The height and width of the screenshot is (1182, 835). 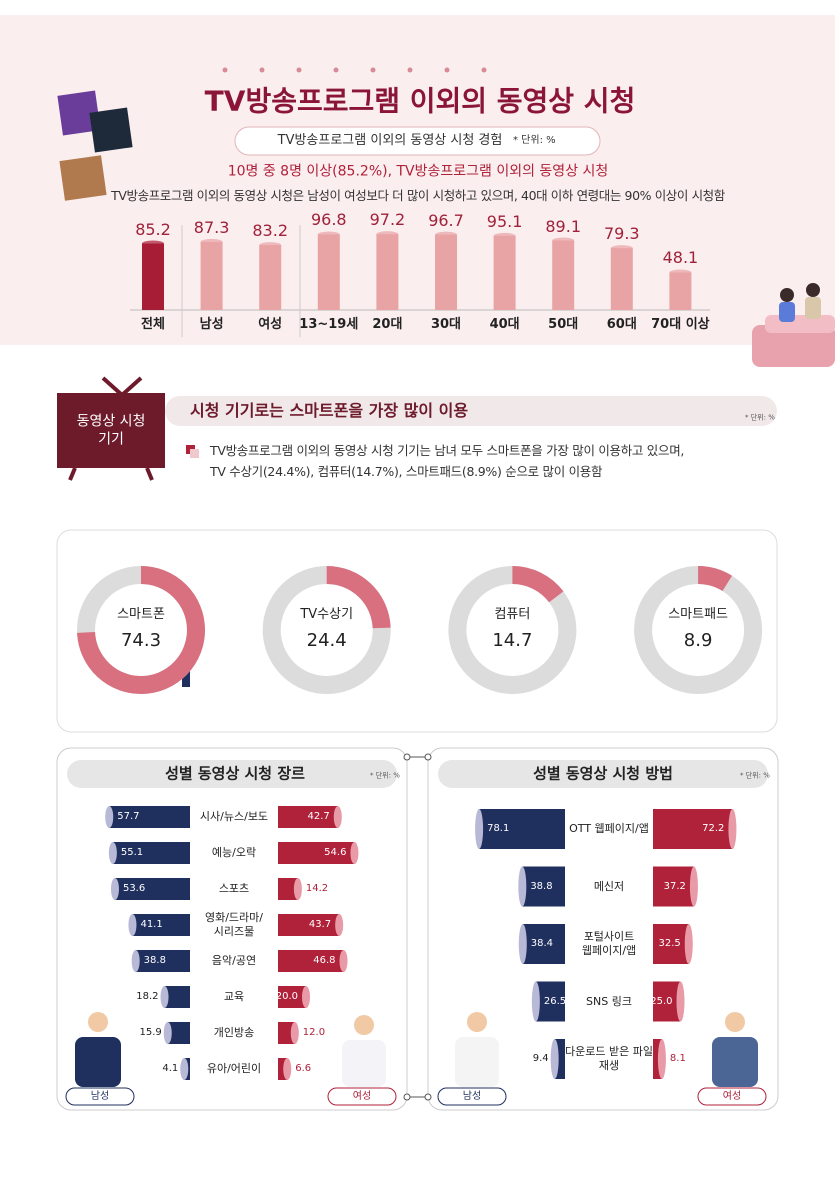 What do you see at coordinates (609, 828) in the screenshot?
I see `category-label: OTT 웹페이지/앱` at bounding box center [609, 828].